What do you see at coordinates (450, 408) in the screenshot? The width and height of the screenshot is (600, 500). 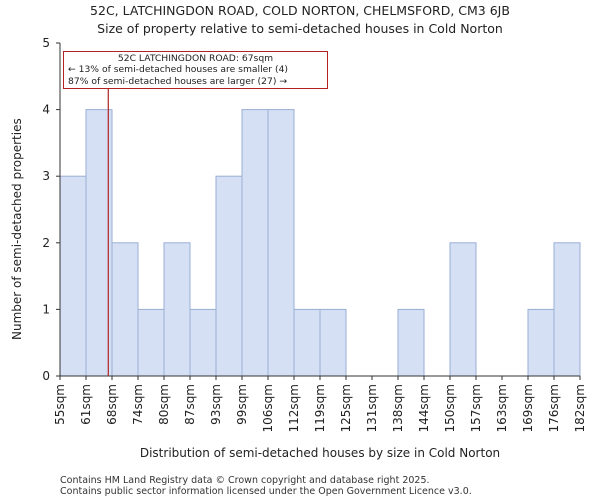 I see `x-tick-label: 150sqm` at bounding box center [450, 408].